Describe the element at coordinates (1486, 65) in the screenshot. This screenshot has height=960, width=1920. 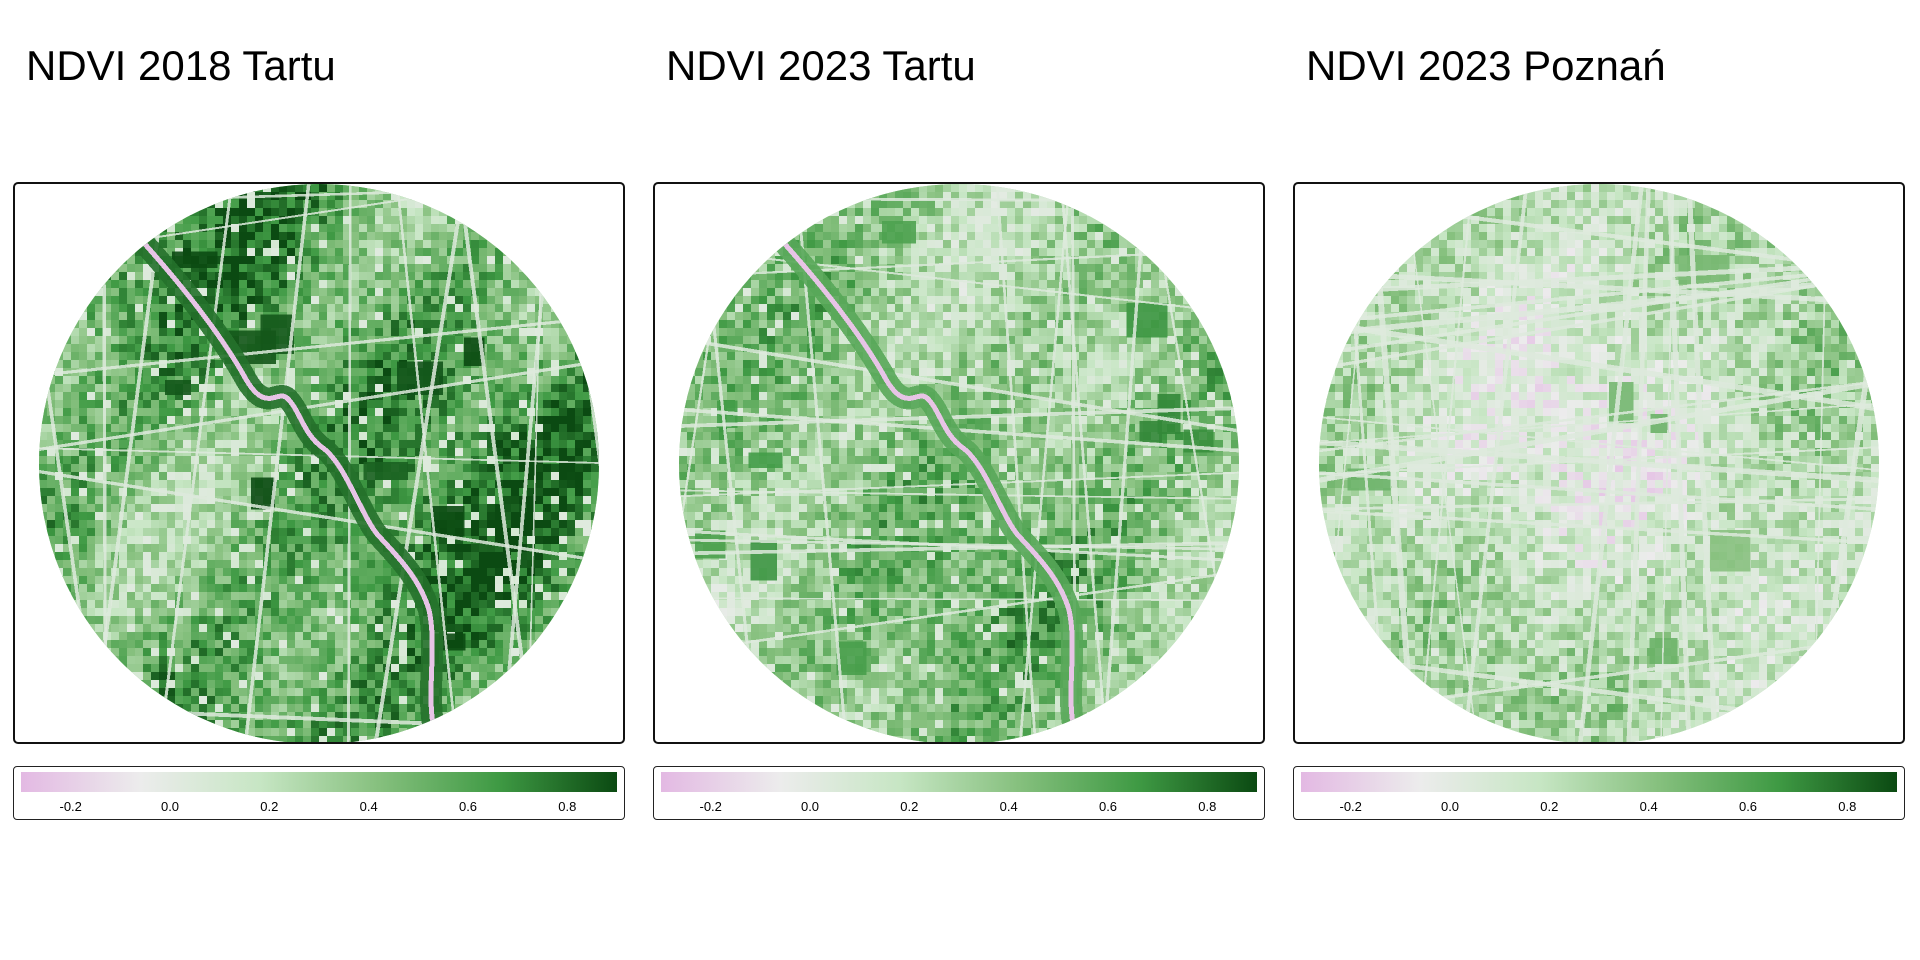
I see `panel-title: NDVI 2023 Poznań` at that location.